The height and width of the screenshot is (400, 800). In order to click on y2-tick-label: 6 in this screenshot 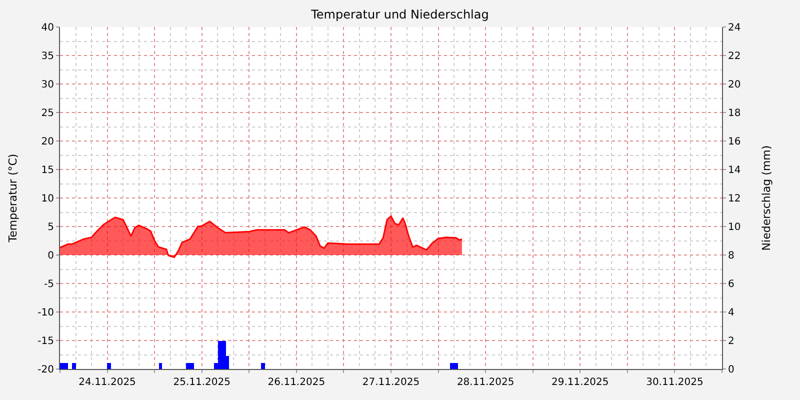, I will do `click(731, 284)`.